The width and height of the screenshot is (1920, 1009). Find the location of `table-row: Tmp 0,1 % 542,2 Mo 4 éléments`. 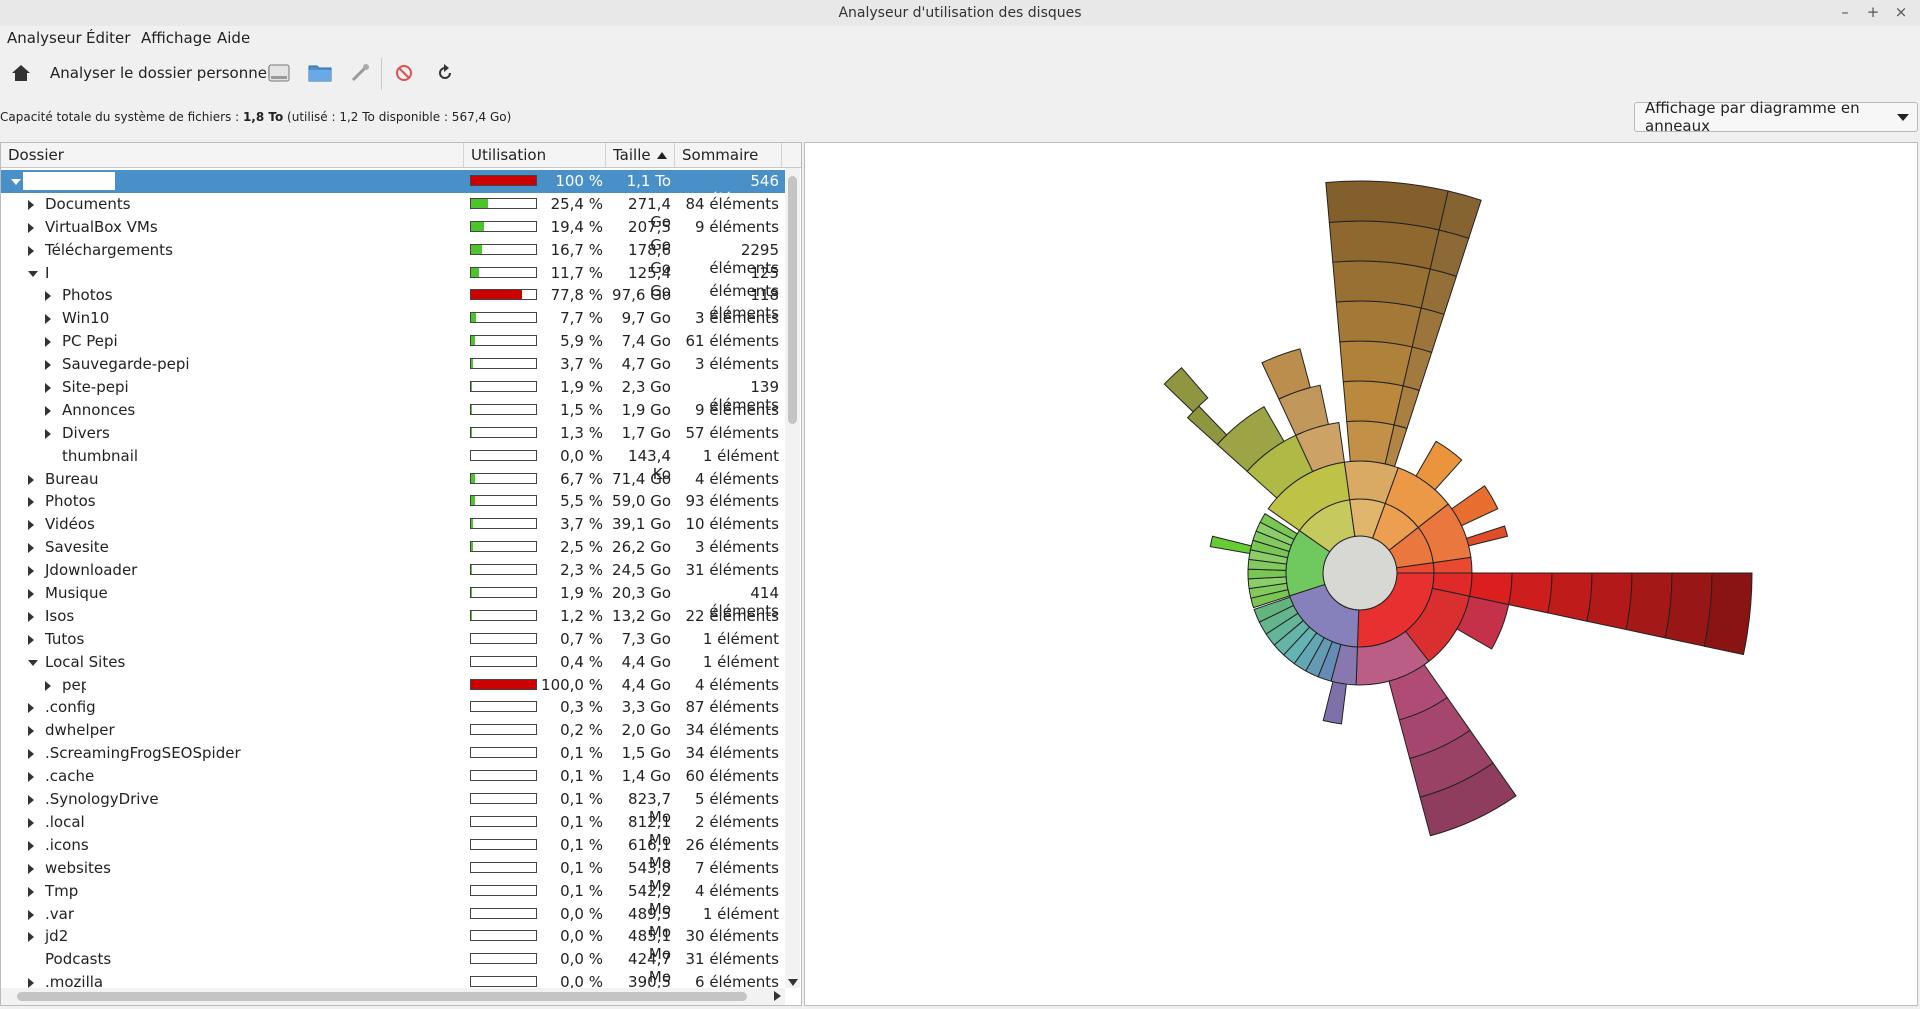

table-row: Tmp 0,1 % 542,2 Mo 4 éléments is located at coordinates (393, 899).